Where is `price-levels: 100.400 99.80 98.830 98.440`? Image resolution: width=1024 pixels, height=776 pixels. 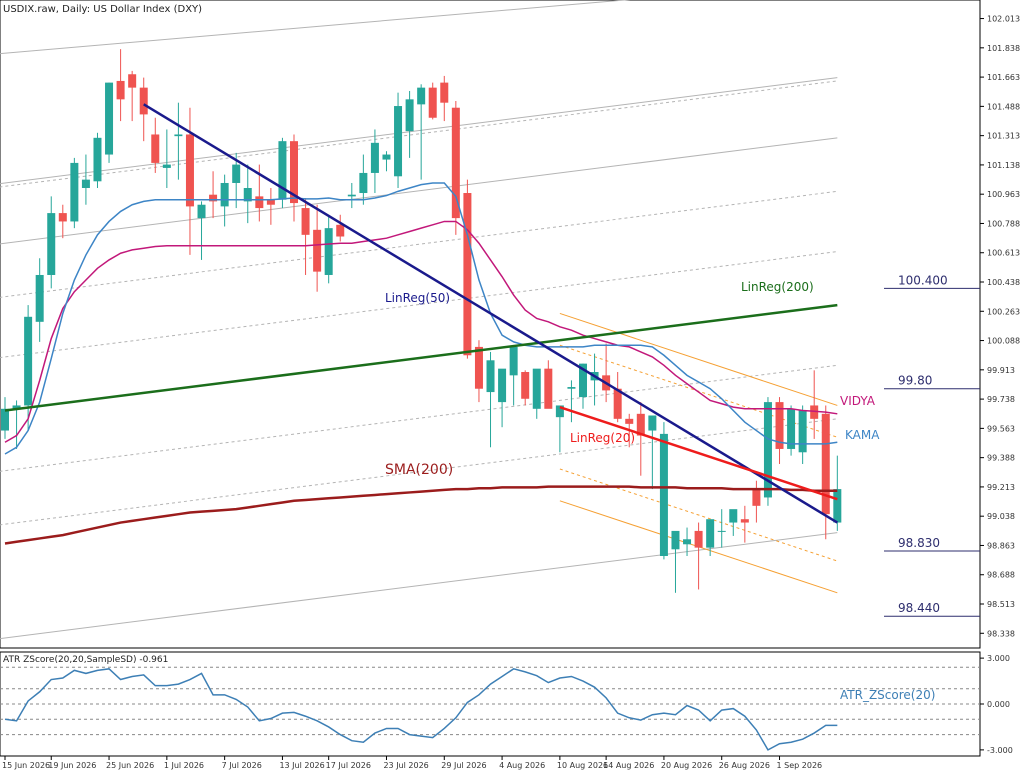
price-levels: 100.400 99.80 98.830 98.440 is located at coordinates (932, 445).